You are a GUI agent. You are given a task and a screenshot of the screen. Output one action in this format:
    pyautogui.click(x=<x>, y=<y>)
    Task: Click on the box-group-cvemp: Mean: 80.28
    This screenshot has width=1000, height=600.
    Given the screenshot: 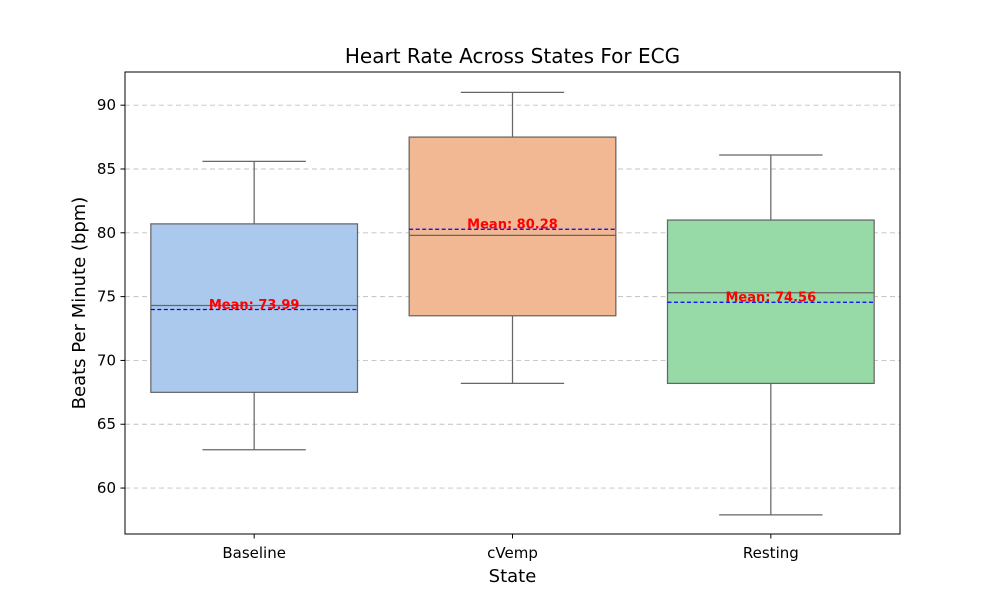 What is the action you would take?
    pyautogui.click(x=512, y=238)
    